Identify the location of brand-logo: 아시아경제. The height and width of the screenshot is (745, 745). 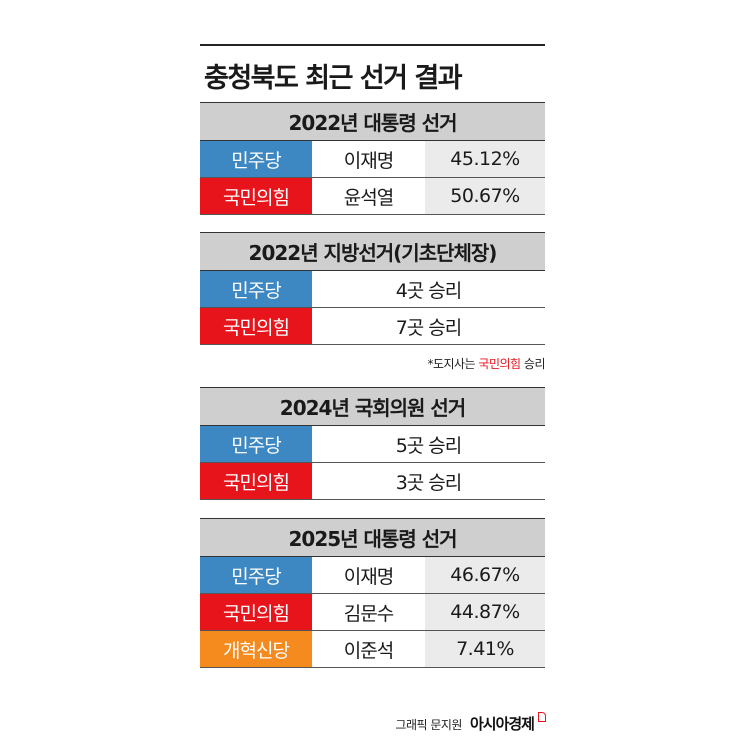
(502, 724).